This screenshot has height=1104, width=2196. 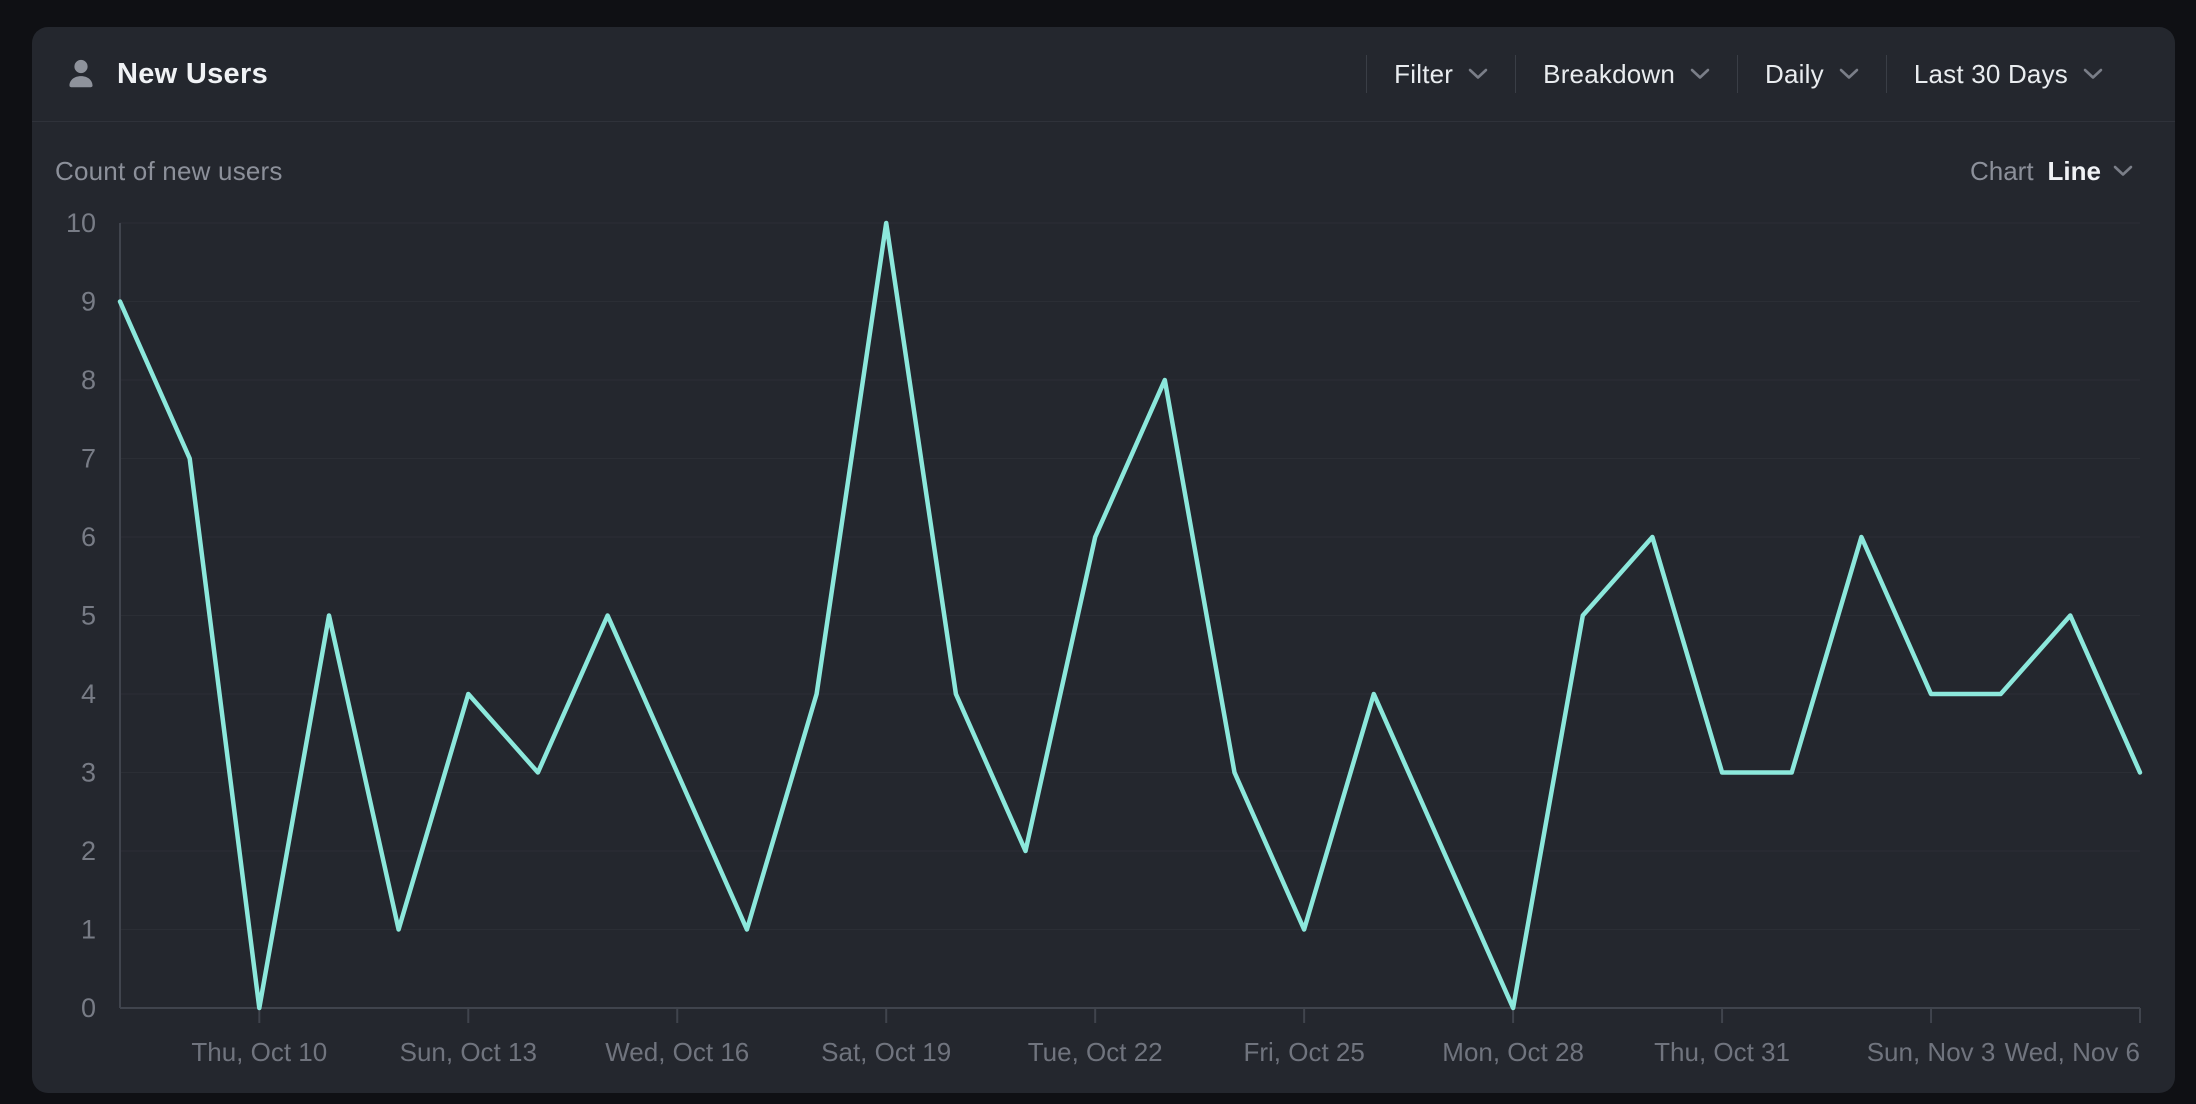 I want to click on date-range-label: Last 30 Days, so click(x=1990, y=73).